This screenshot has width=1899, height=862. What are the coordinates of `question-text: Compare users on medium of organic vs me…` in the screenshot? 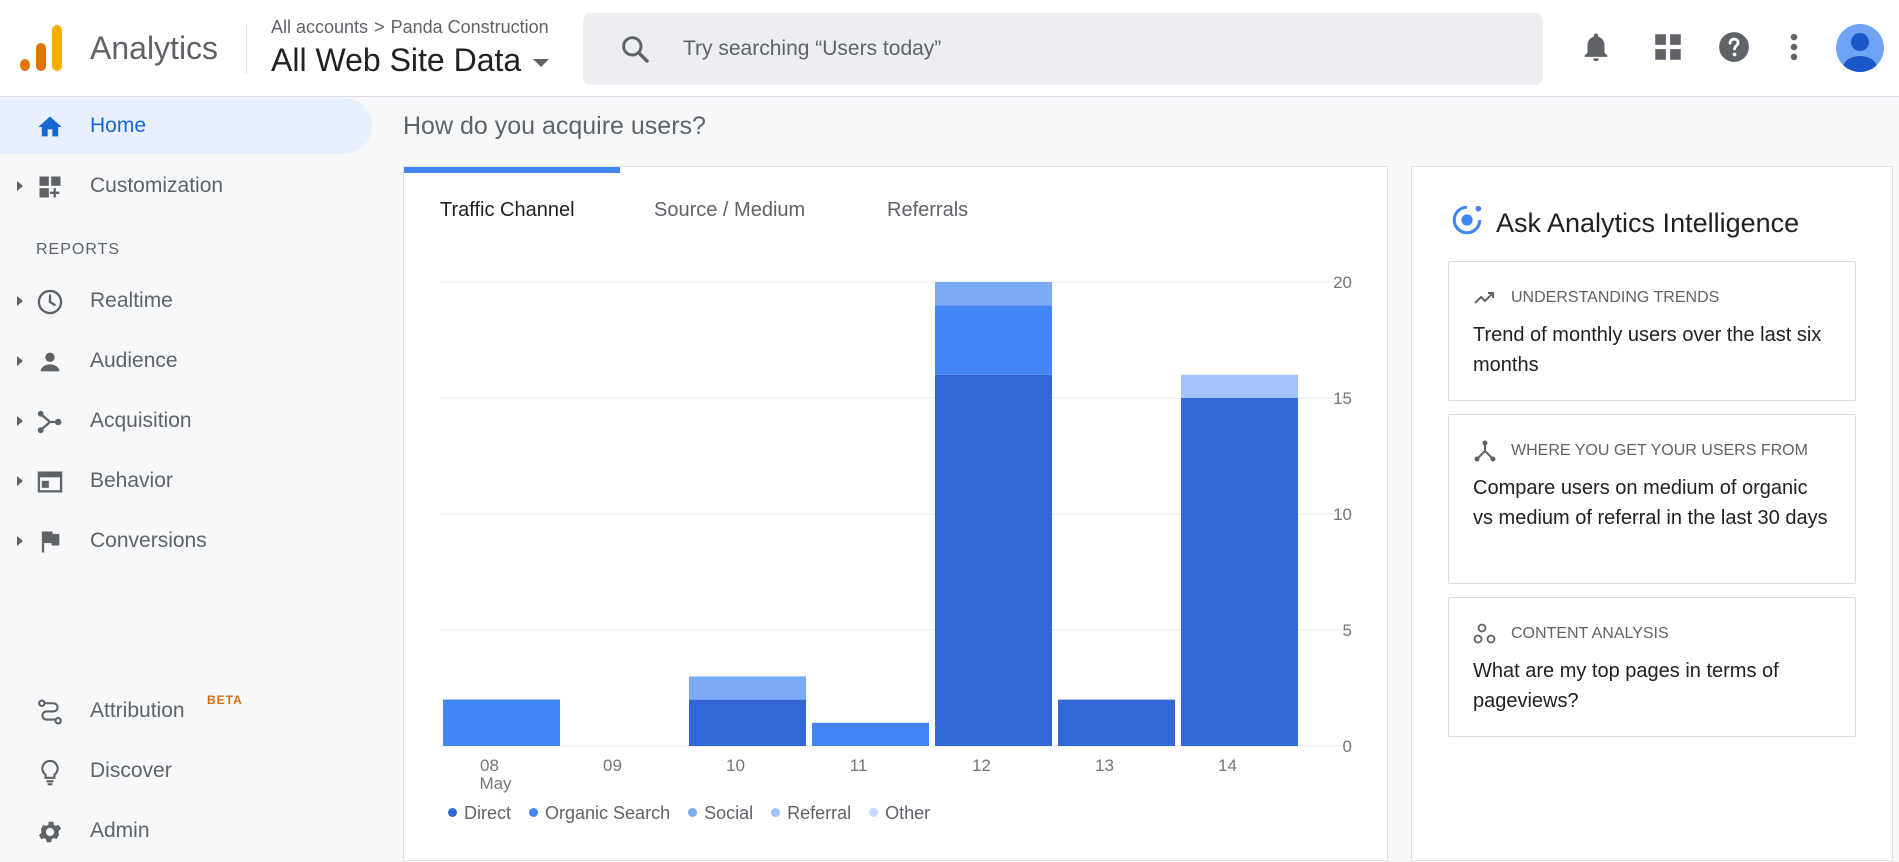 It's located at (1650, 503).